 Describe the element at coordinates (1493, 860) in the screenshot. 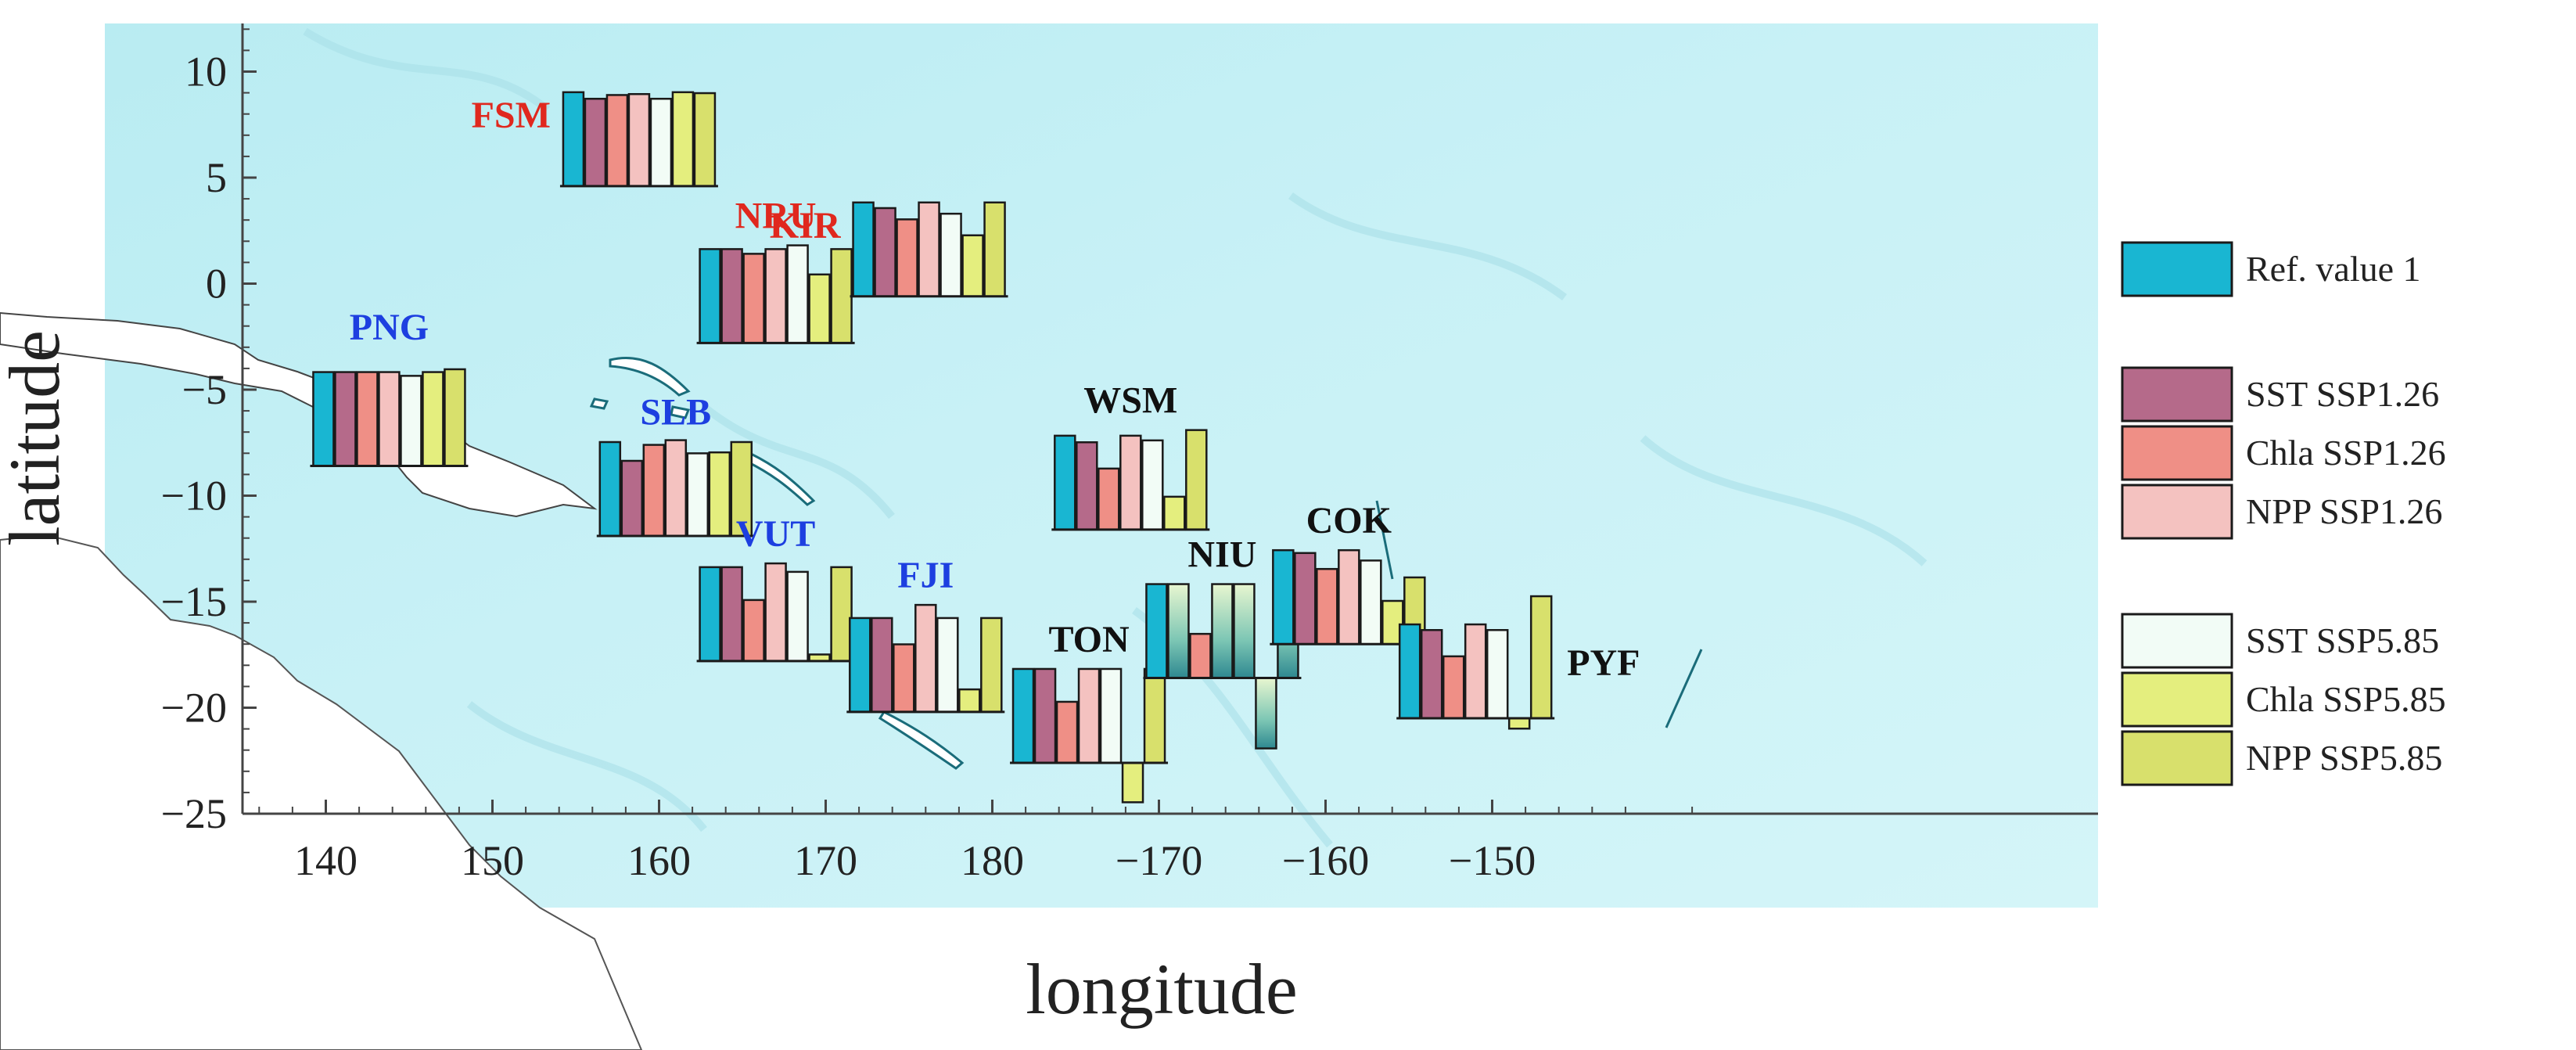

I see `x-tick-label: −150` at that location.